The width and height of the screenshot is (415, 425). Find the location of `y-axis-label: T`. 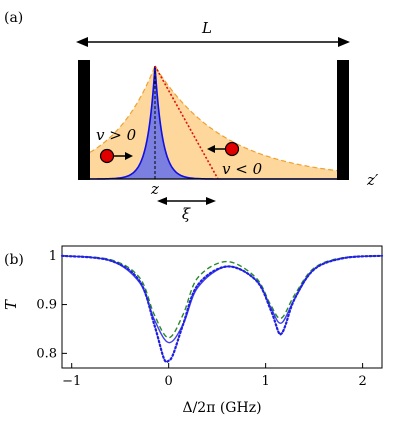

y-axis-label: T is located at coordinates (11, 304).